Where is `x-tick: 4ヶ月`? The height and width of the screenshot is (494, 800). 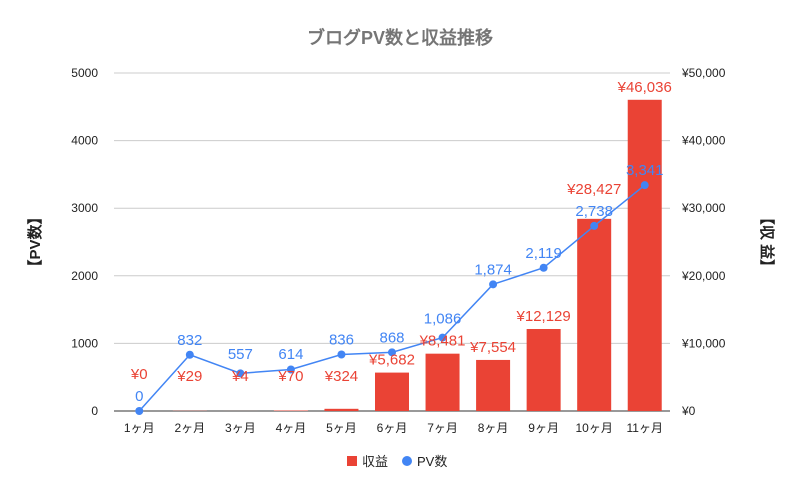 x-tick: 4ヶ月 is located at coordinates (291, 428).